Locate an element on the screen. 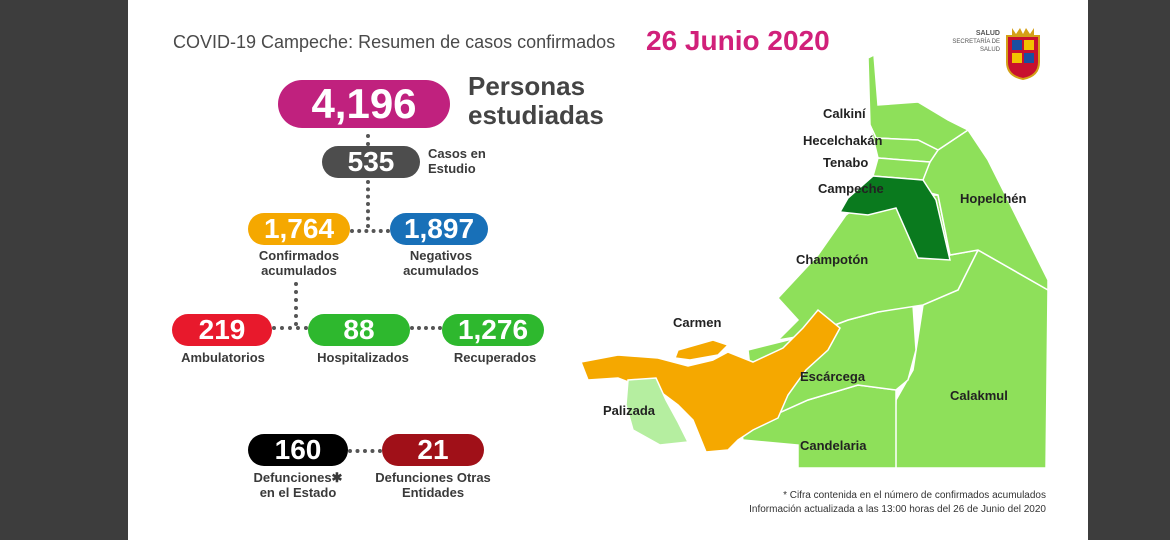 This screenshot has width=1170, height=540. ambulatory-count-pill: 219 is located at coordinates (222, 330).